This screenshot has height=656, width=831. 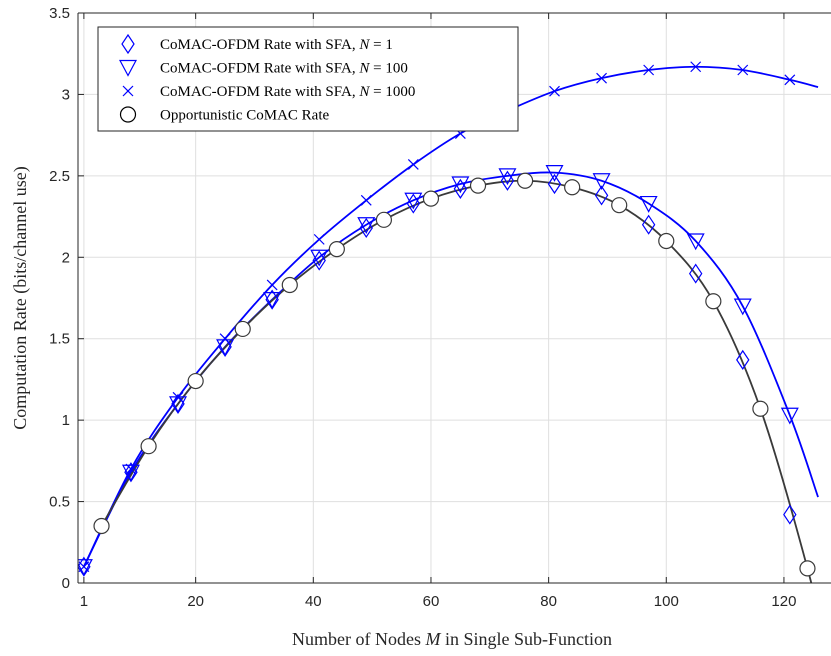 What do you see at coordinates (66, 420) in the screenshot?
I see `y-tick-label: 1` at bounding box center [66, 420].